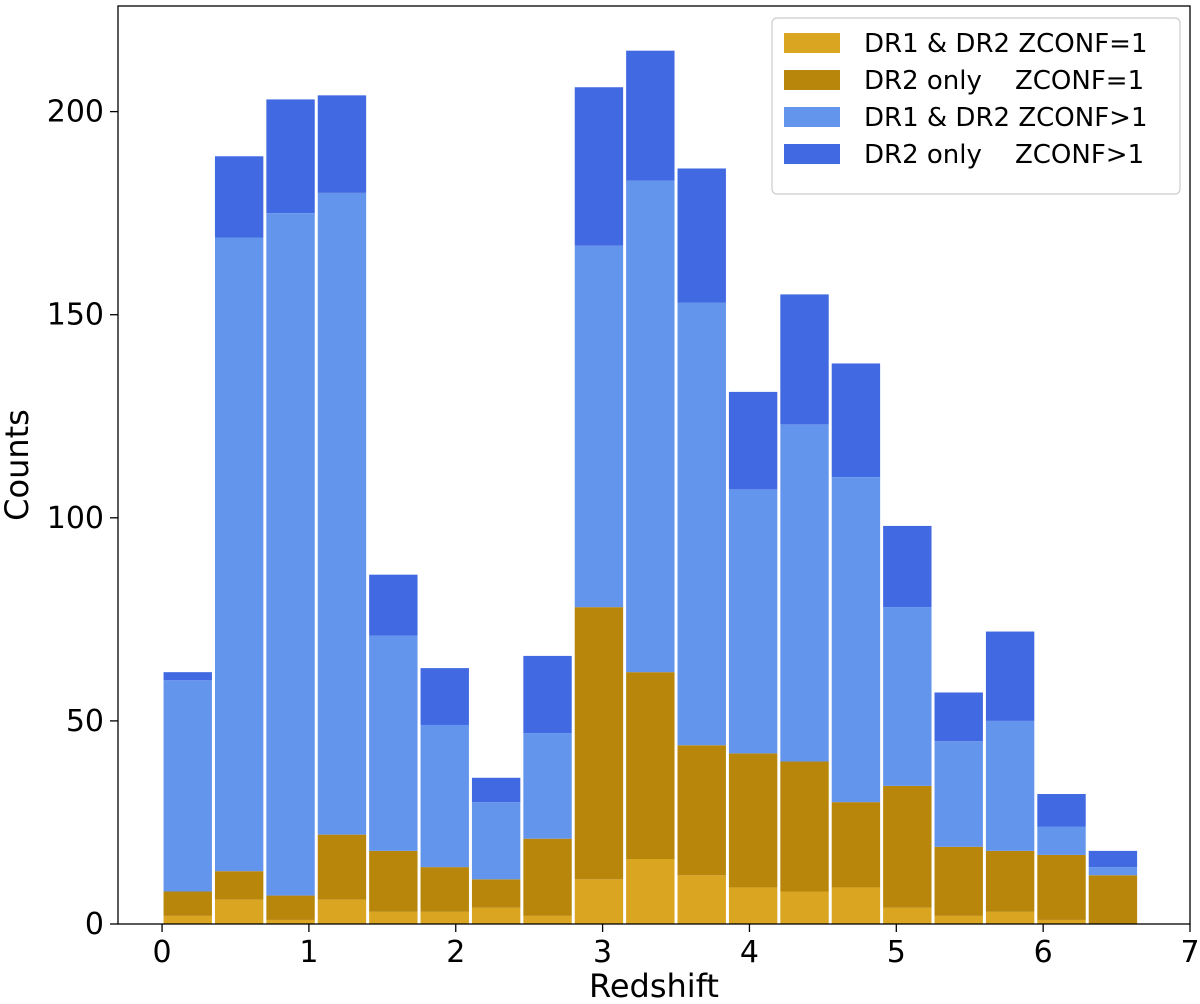 This screenshot has width=1200, height=1004. I want to click on bar-bin13-series1, so click(856, 845).